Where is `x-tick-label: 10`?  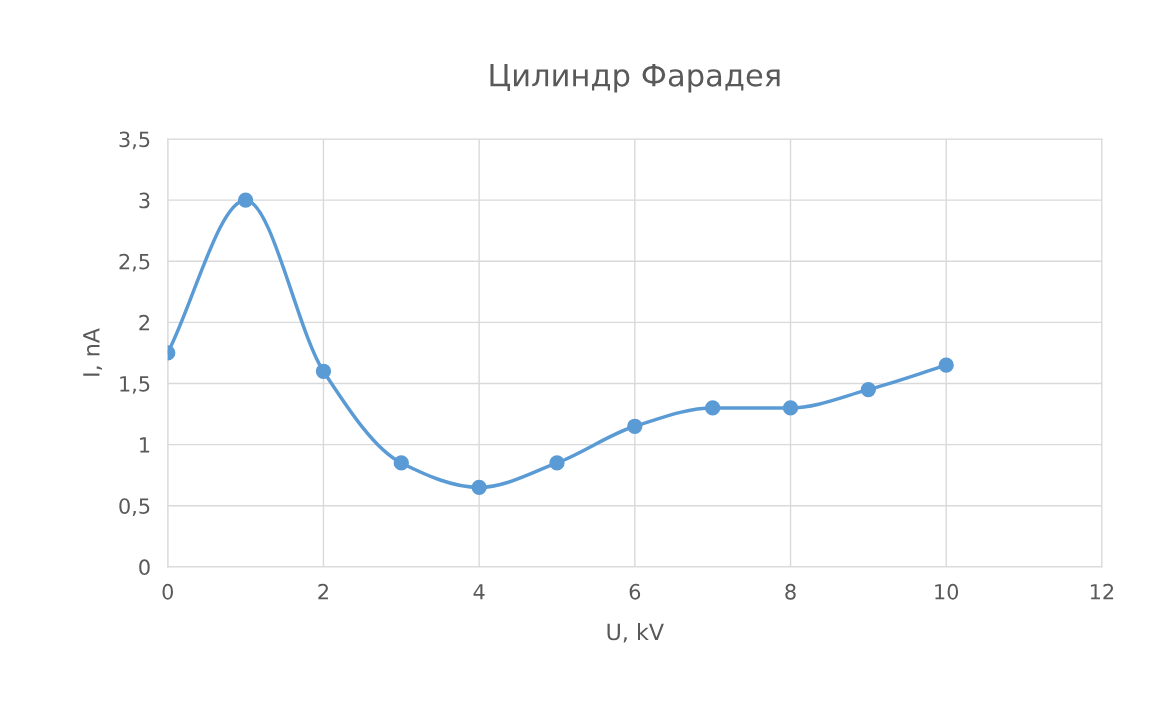
x-tick-label: 10 is located at coordinates (947, 591).